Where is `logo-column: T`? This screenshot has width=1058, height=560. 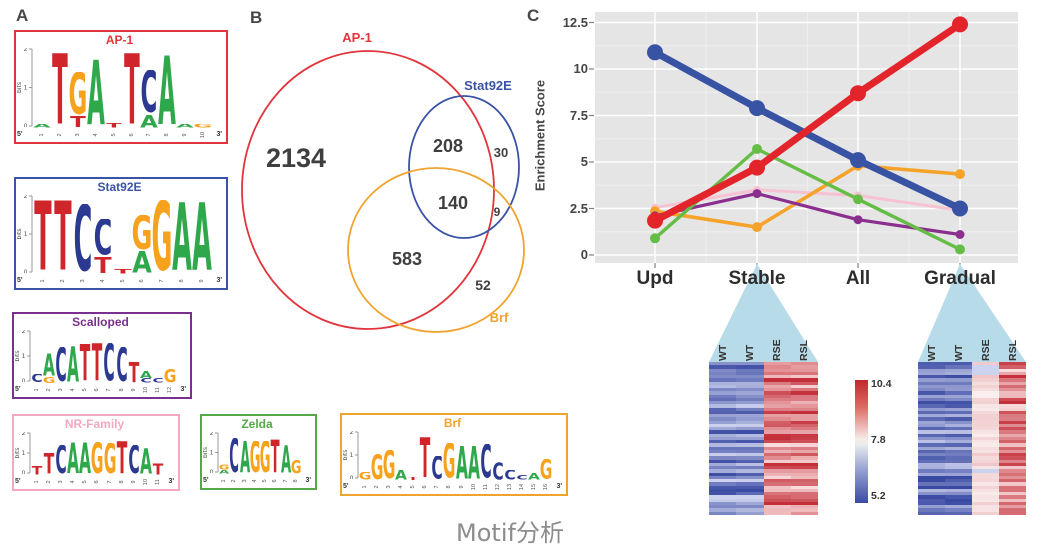
logo-column: T is located at coordinates (97, 356).